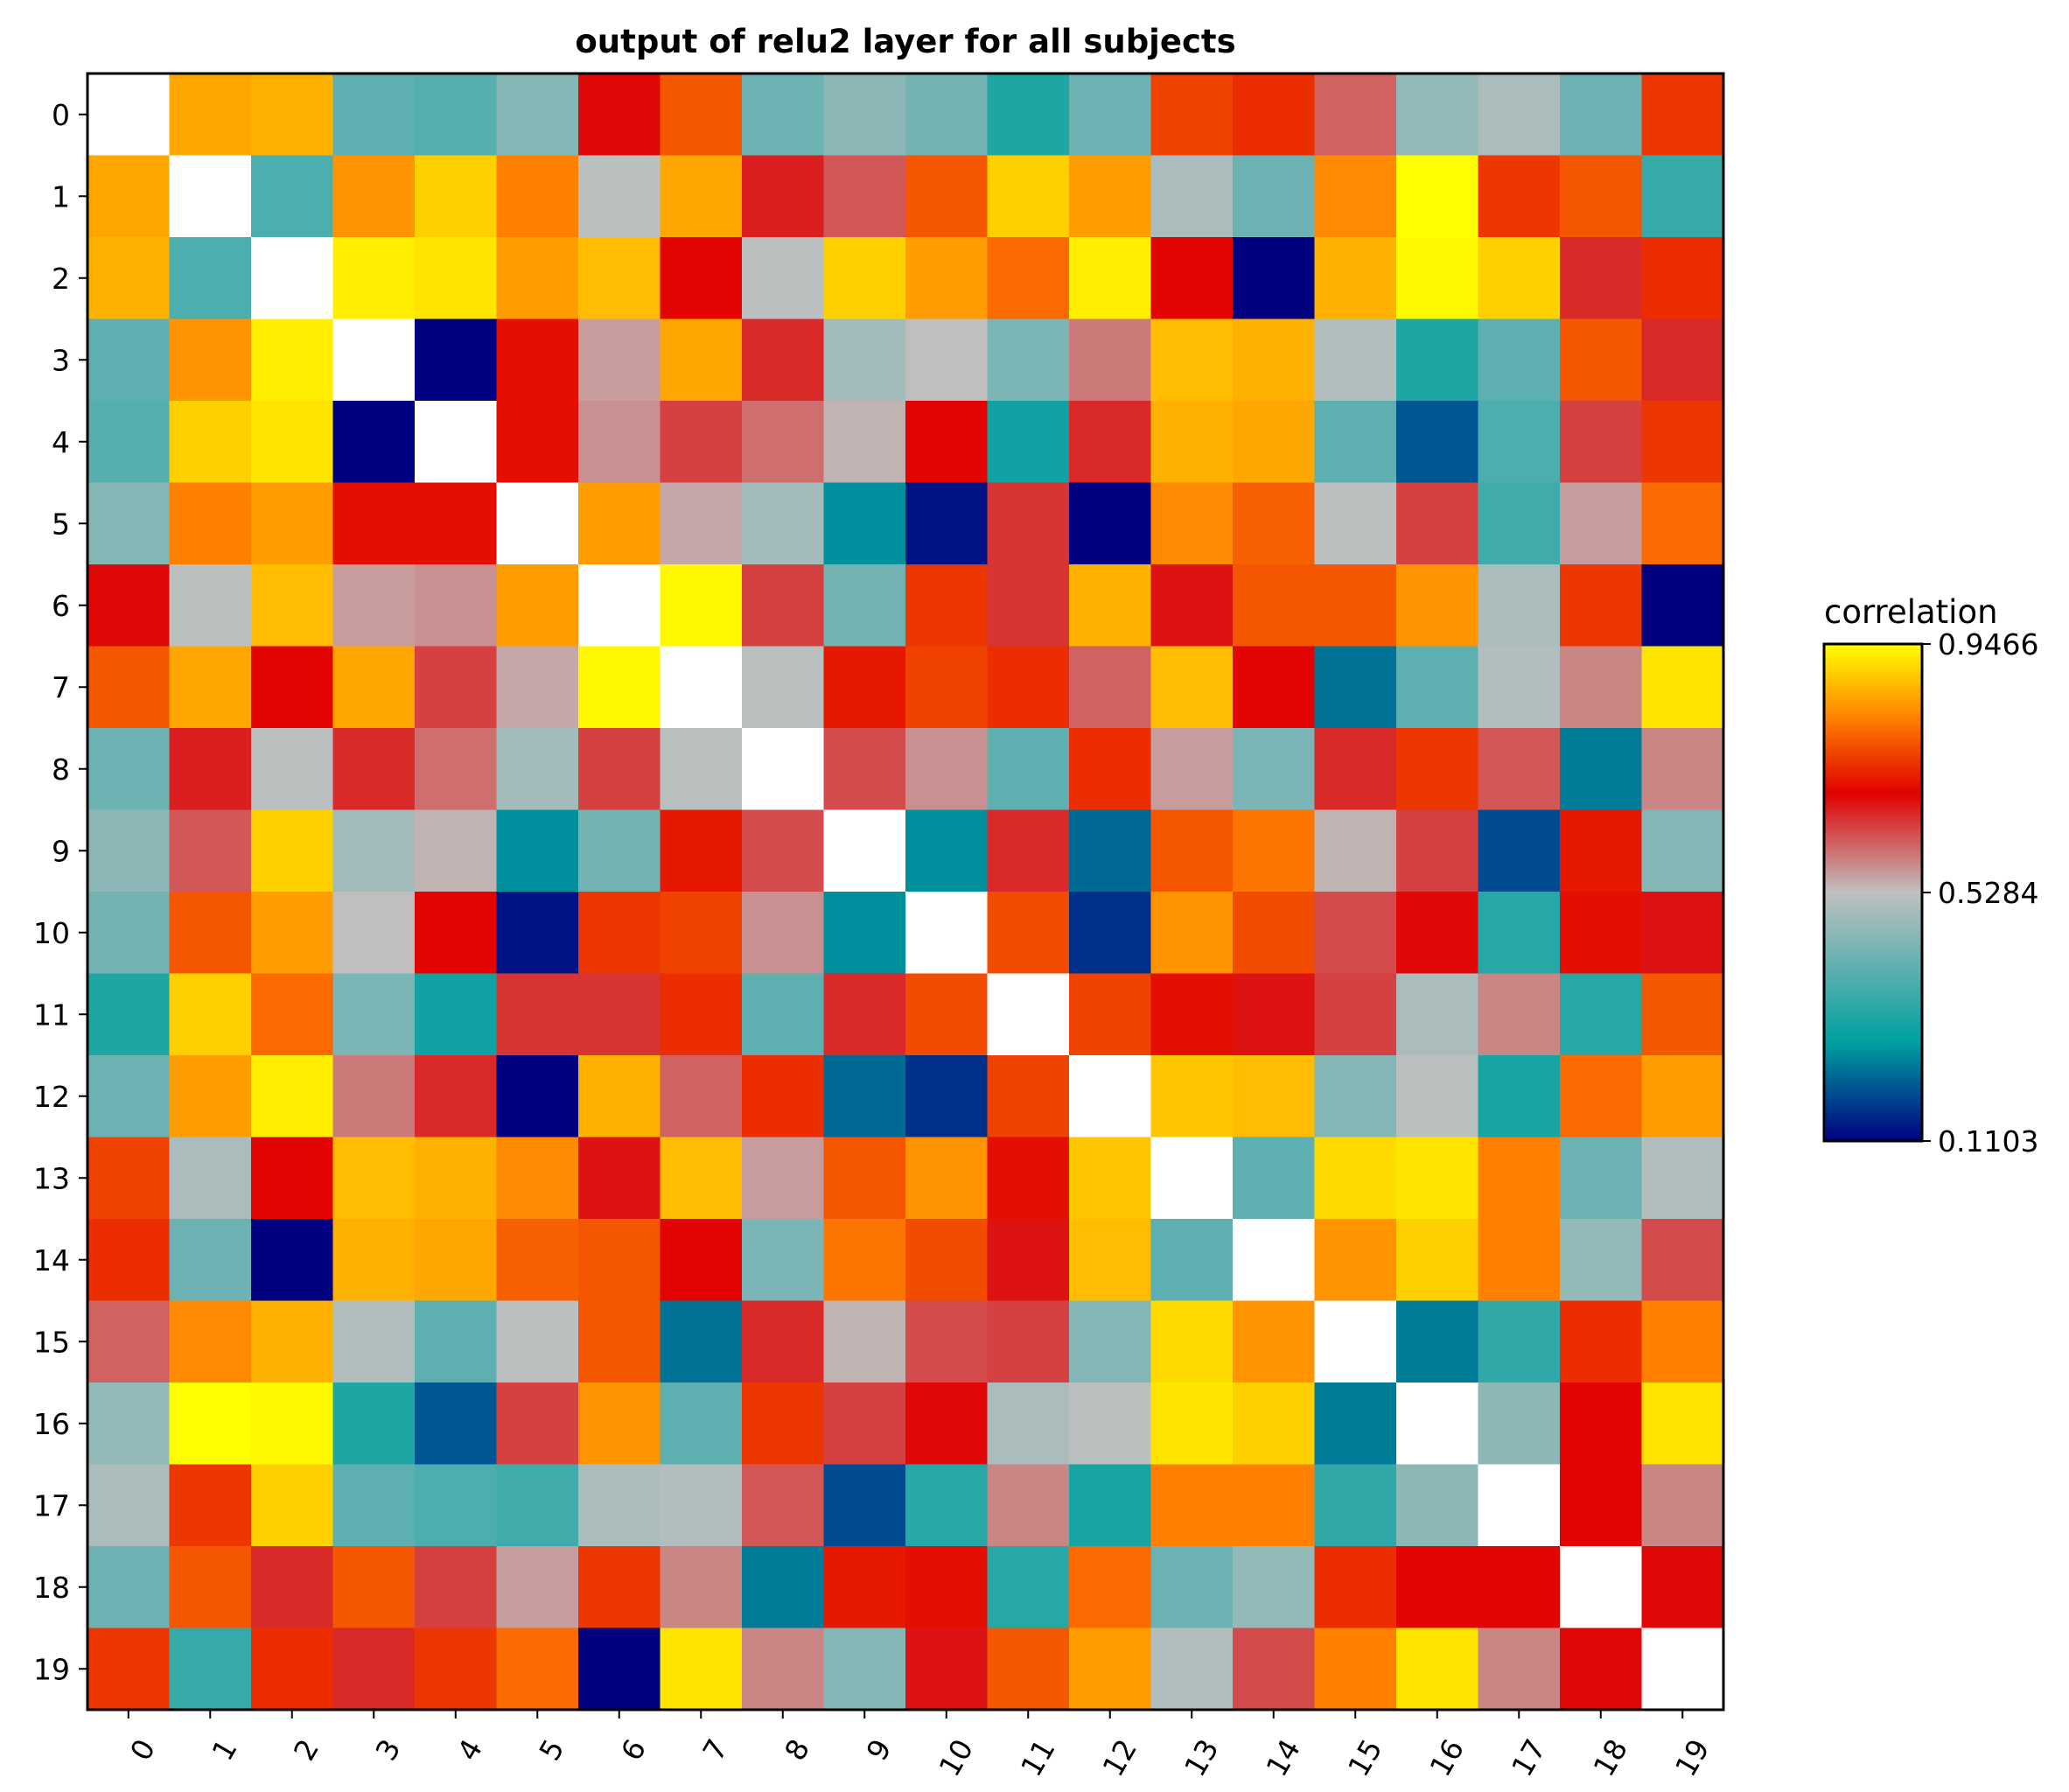  Describe the element at coordinates (61, 769) in the screenshot. I see `y-tick-label: 8` at that location.